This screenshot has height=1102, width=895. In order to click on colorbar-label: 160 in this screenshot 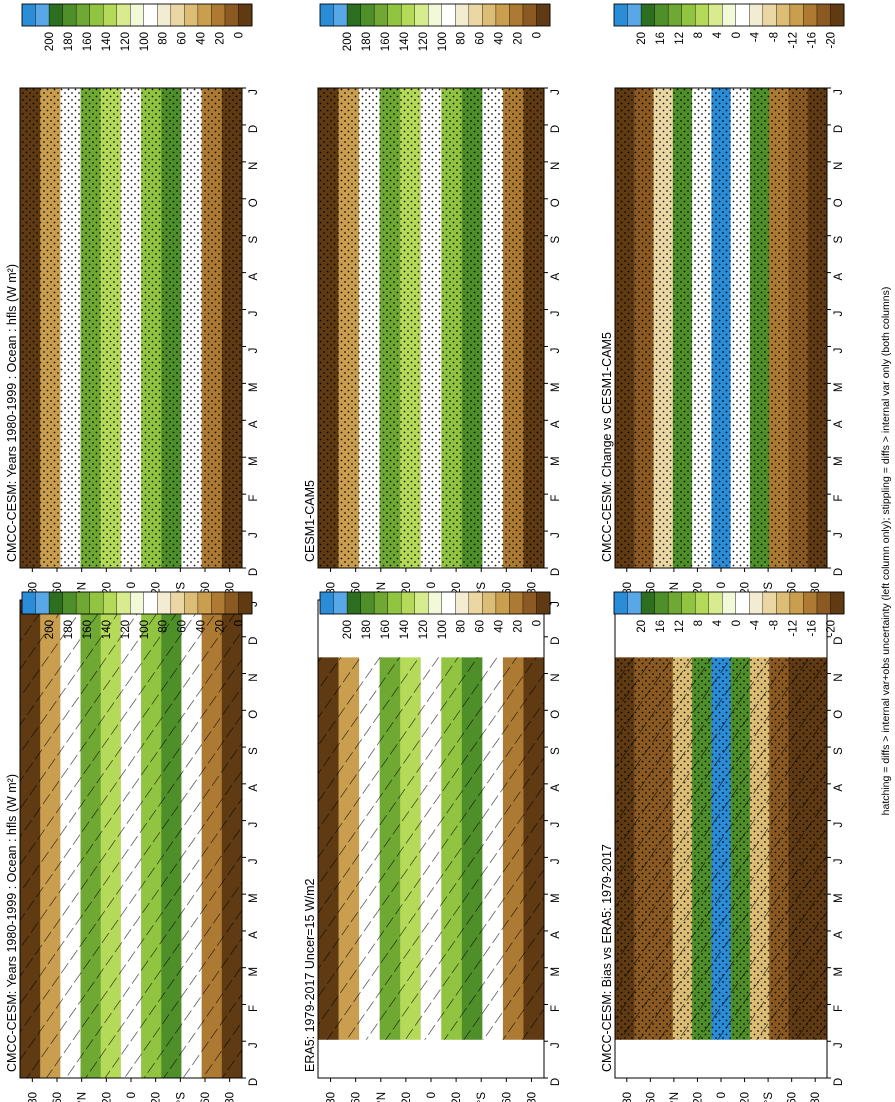, I will do `click(88, 629)`.